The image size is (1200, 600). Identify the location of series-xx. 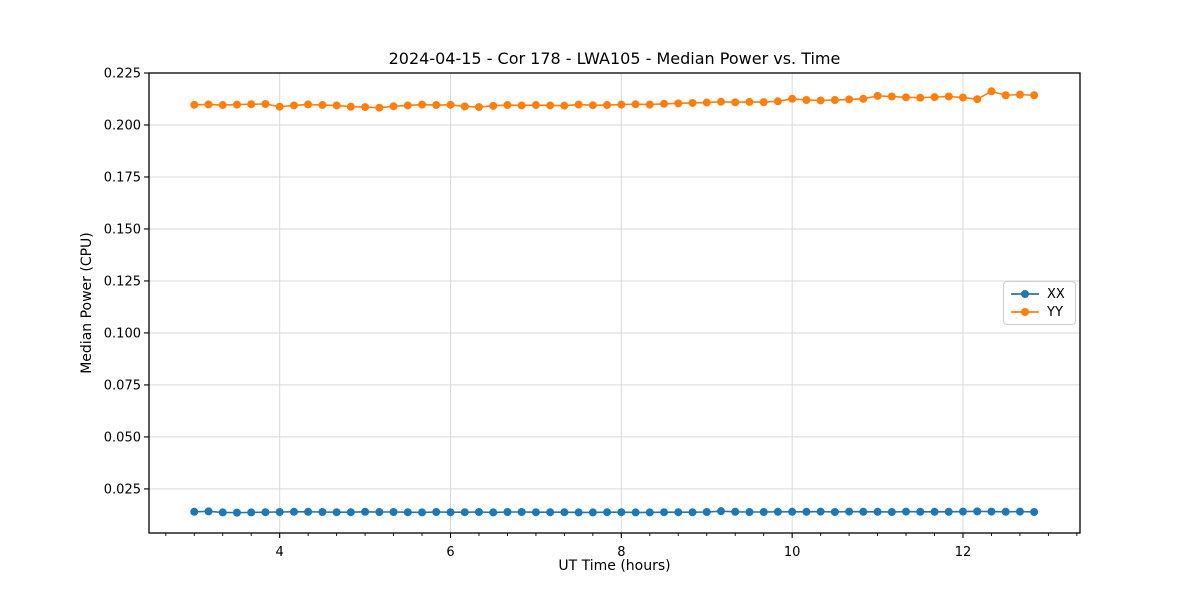
(614, 512).